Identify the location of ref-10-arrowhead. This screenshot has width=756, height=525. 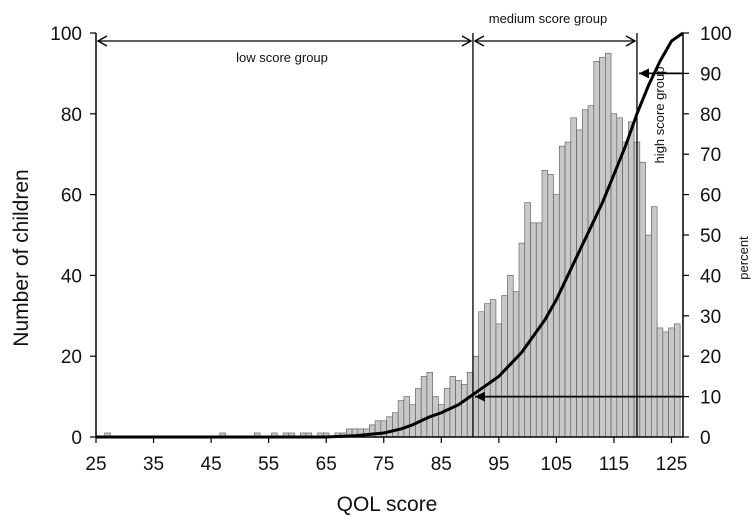
(479, 396).